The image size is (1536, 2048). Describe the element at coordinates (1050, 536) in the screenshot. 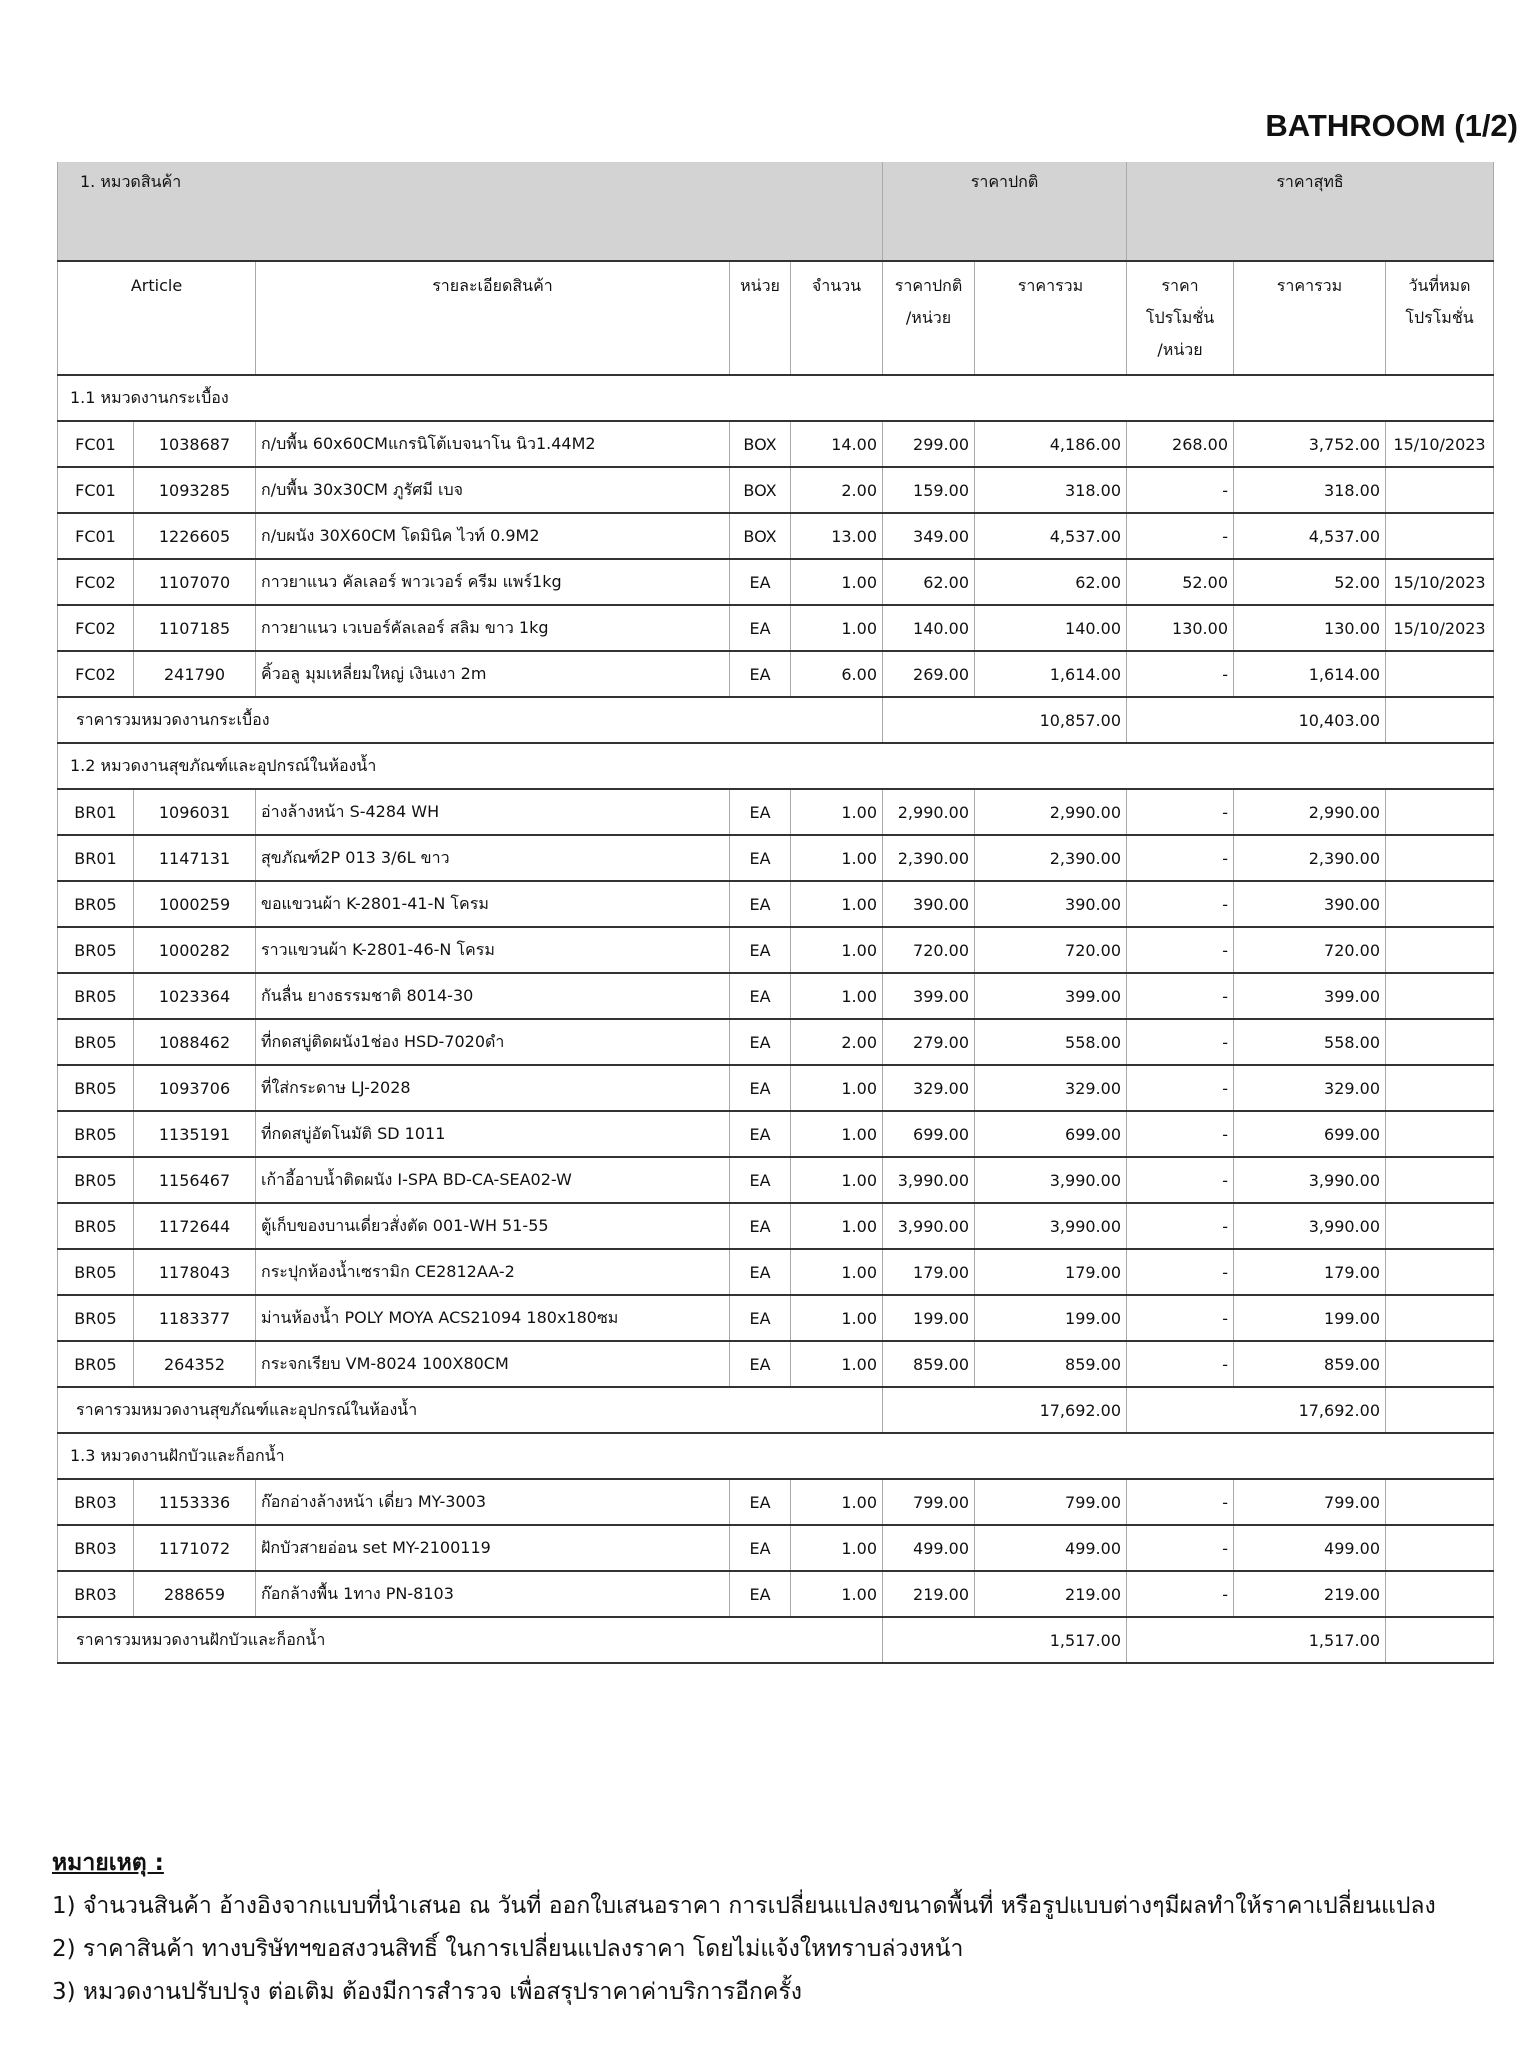

I see `cell: 4,537.00` at that location.